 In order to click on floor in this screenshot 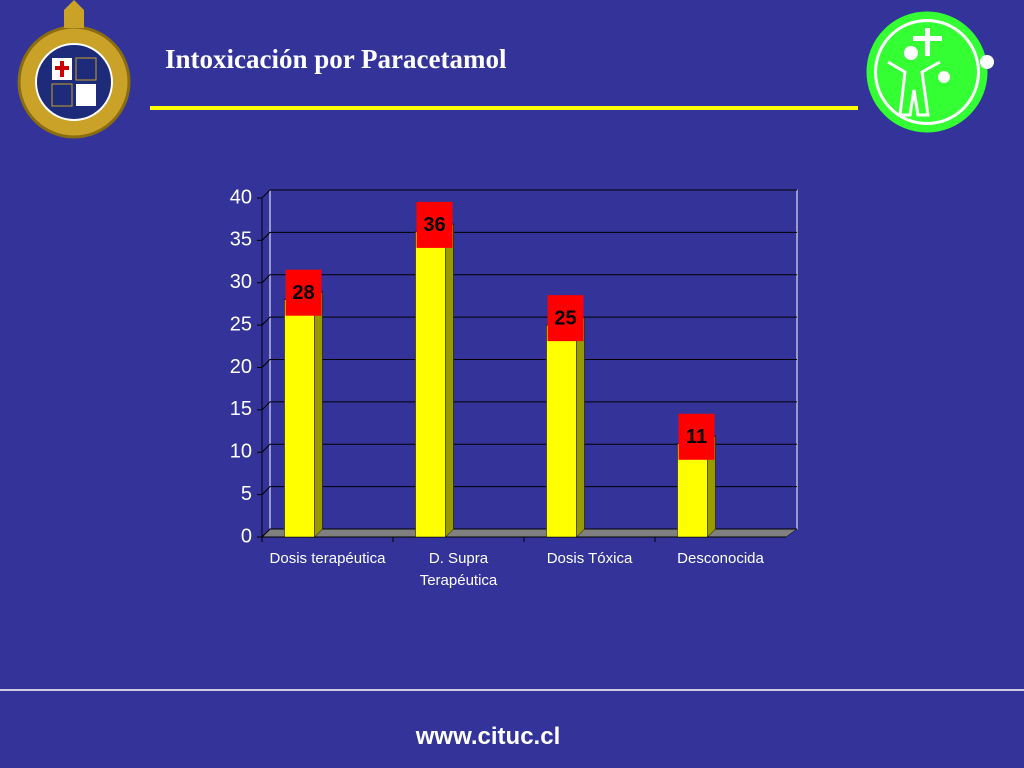, I will do `click(529, 533)`.